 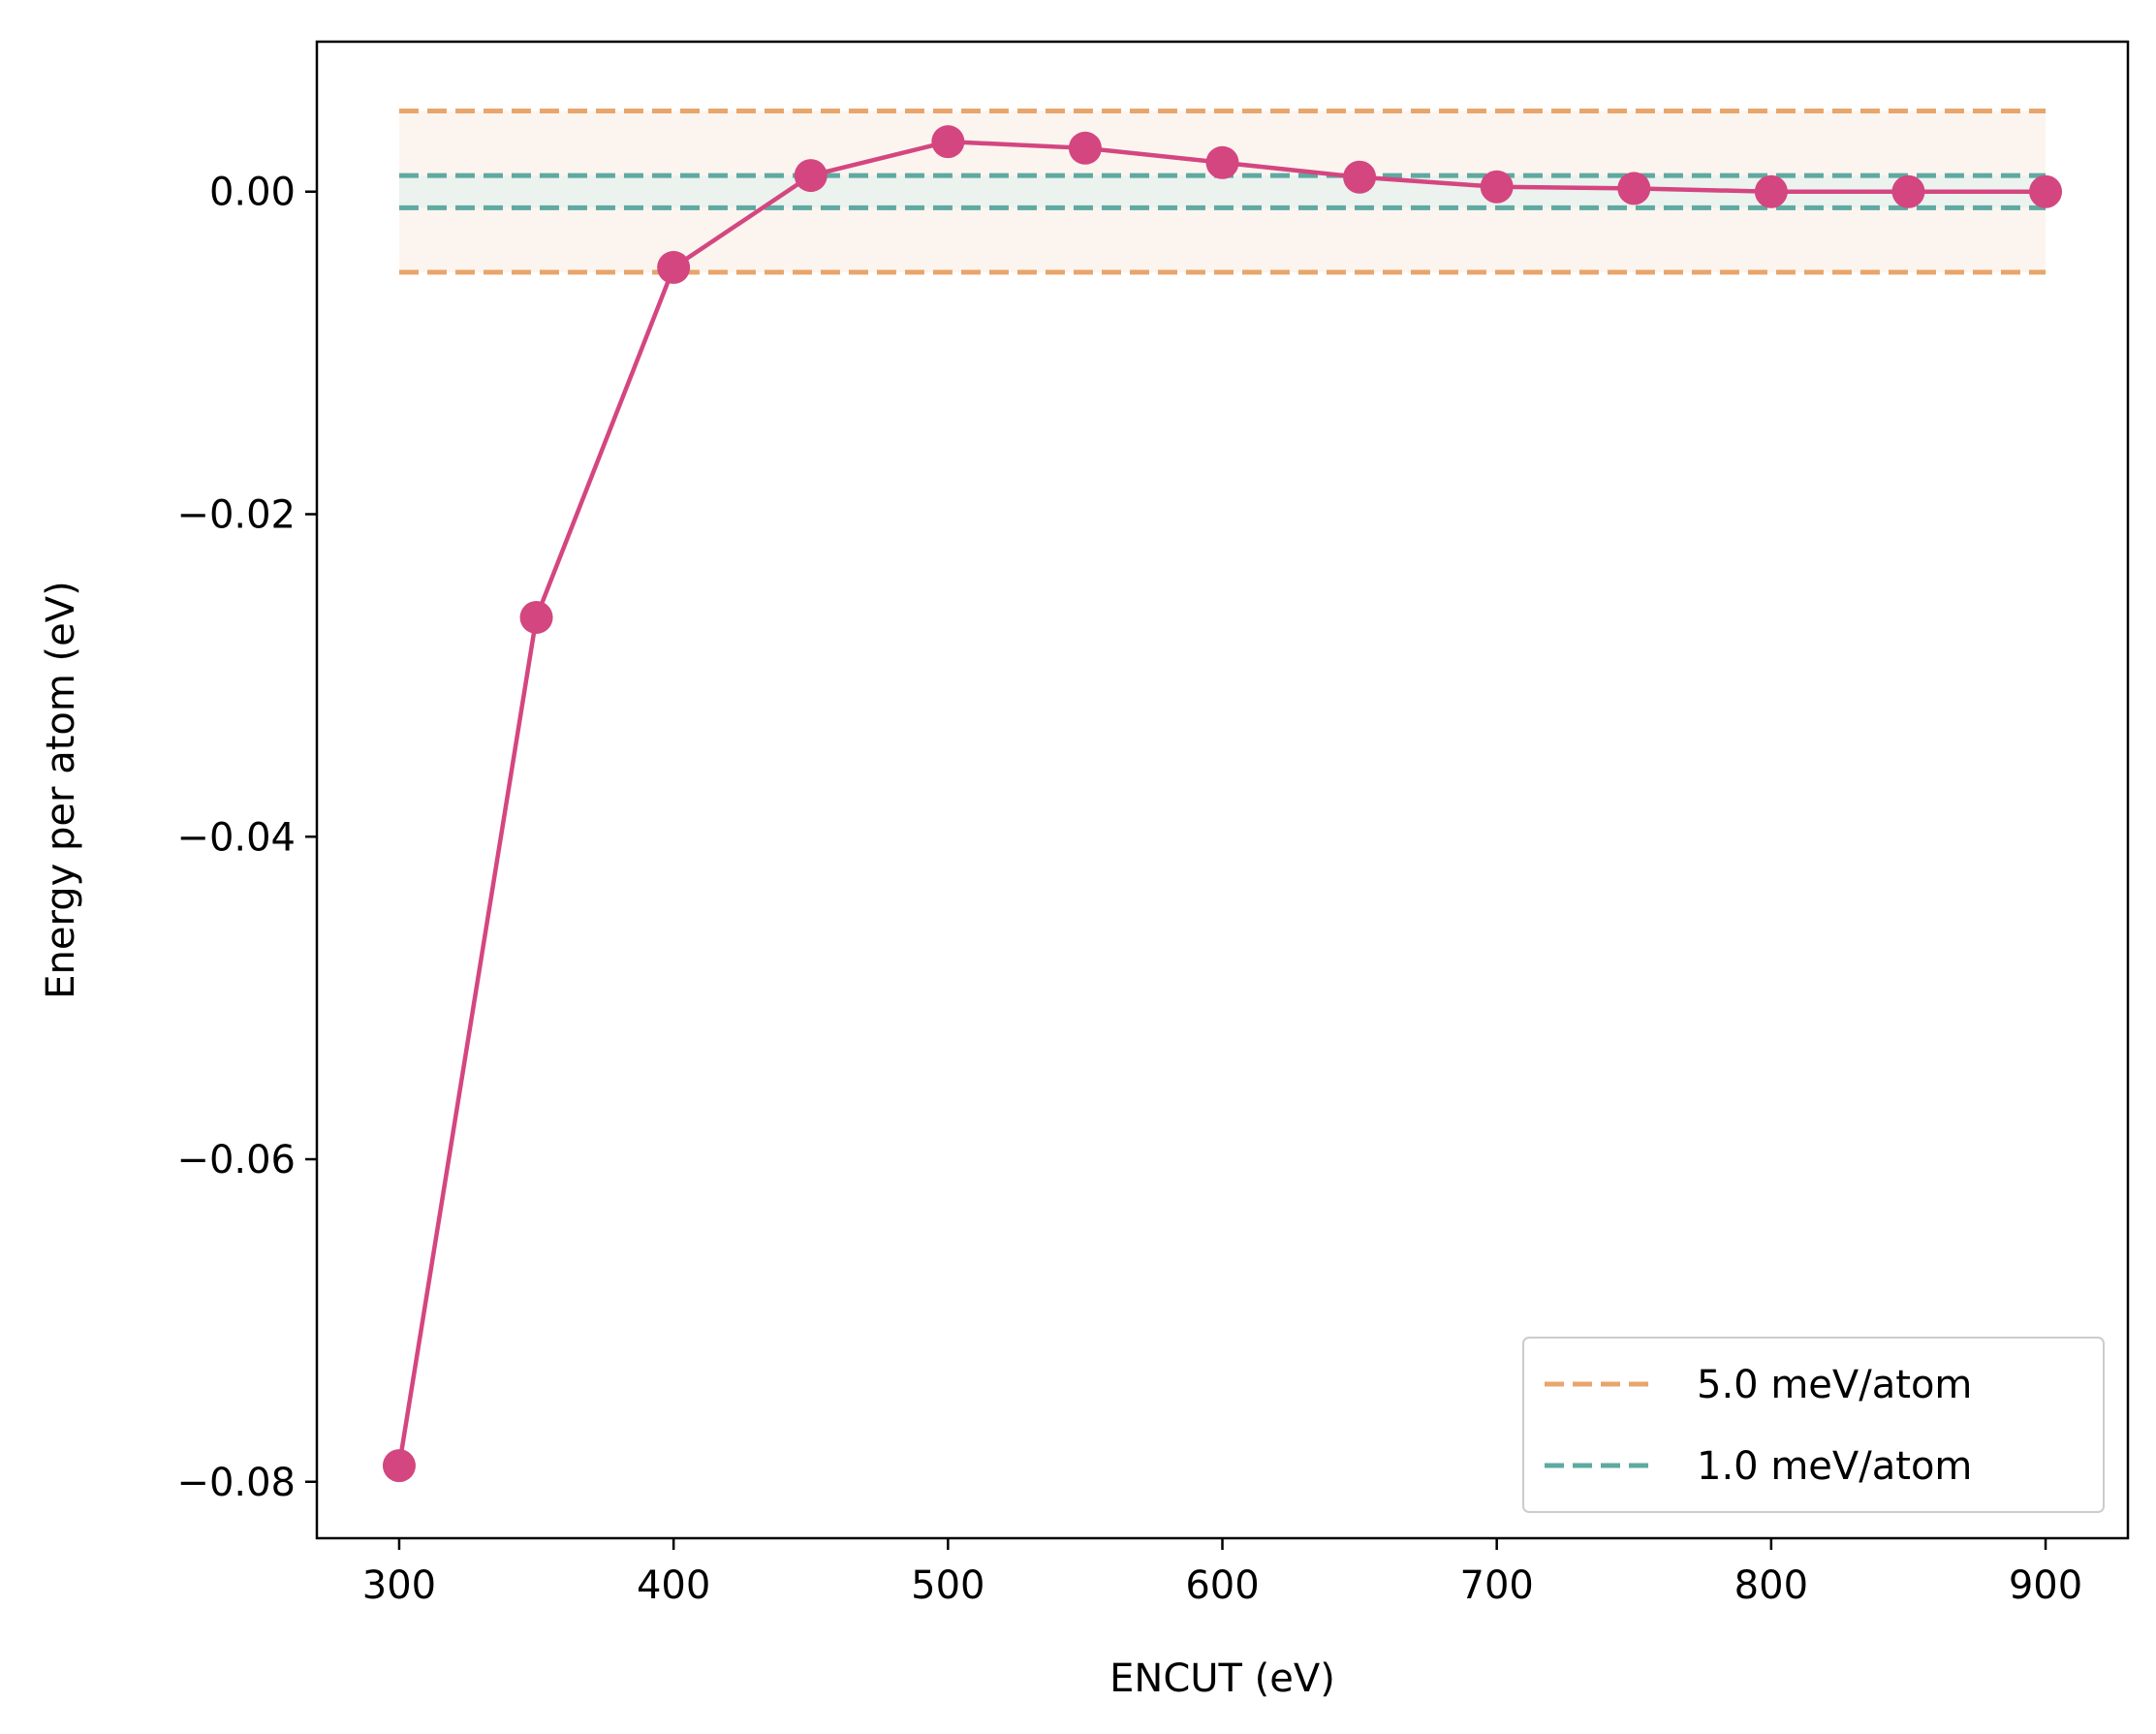 I want to click on x-tick-label: 300, so click(x=399, y=1585).